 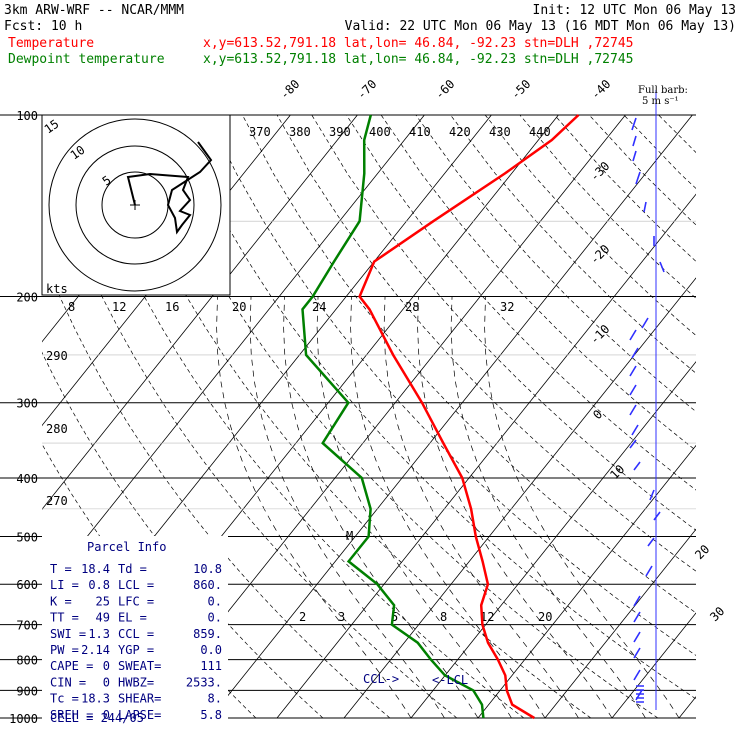 What do you see at coordinates (260, 132) in the screenshot?
I see `theta-label: 370` at bounding box center [260, 132].